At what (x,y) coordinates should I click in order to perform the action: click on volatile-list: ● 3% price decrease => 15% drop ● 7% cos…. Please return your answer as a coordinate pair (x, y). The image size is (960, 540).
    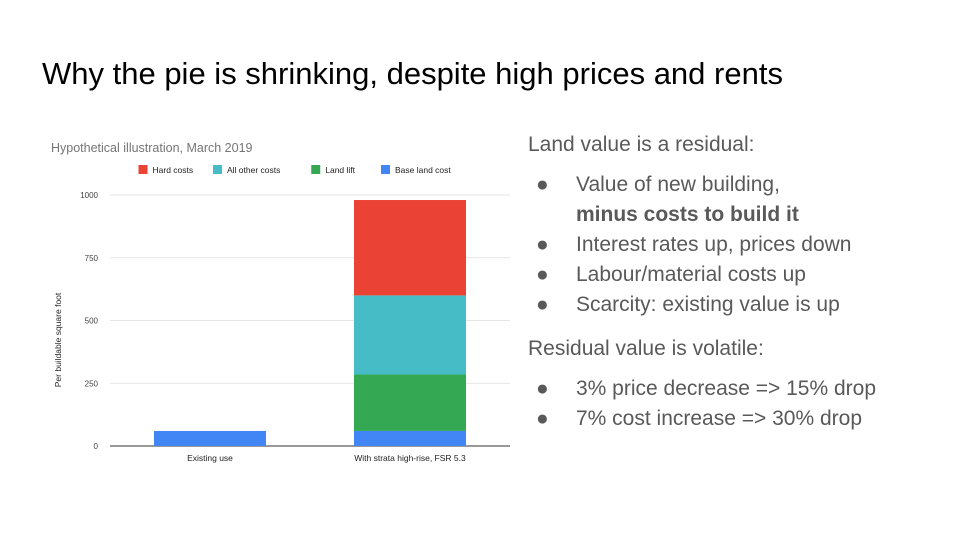
    Looking at the image, I should click on (738, 404).